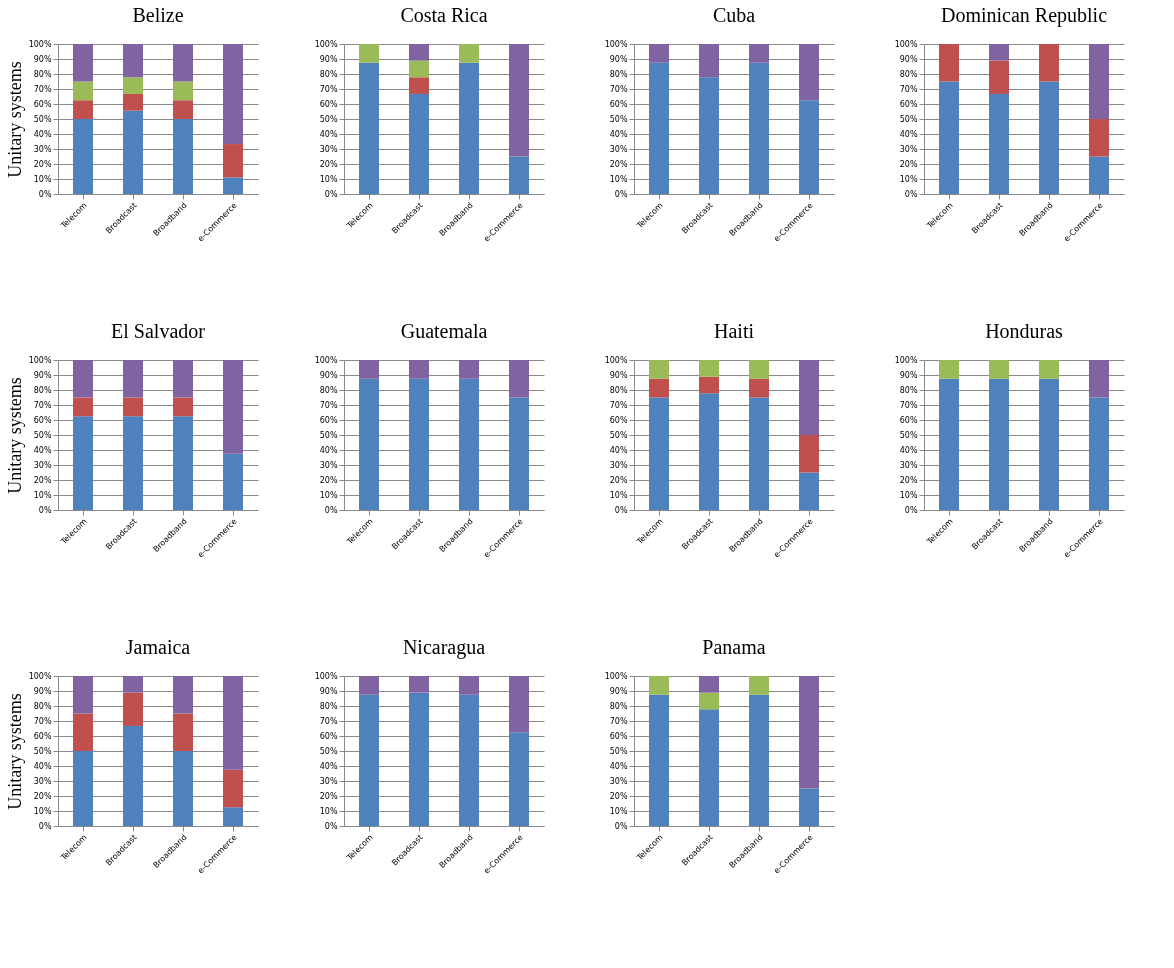 This screenshot has width=1174, height=968. What do you see at coordinates (1024, 331) in the screenshot?
I see `chart-title: Honduras` at bounding box center [1024, 331].